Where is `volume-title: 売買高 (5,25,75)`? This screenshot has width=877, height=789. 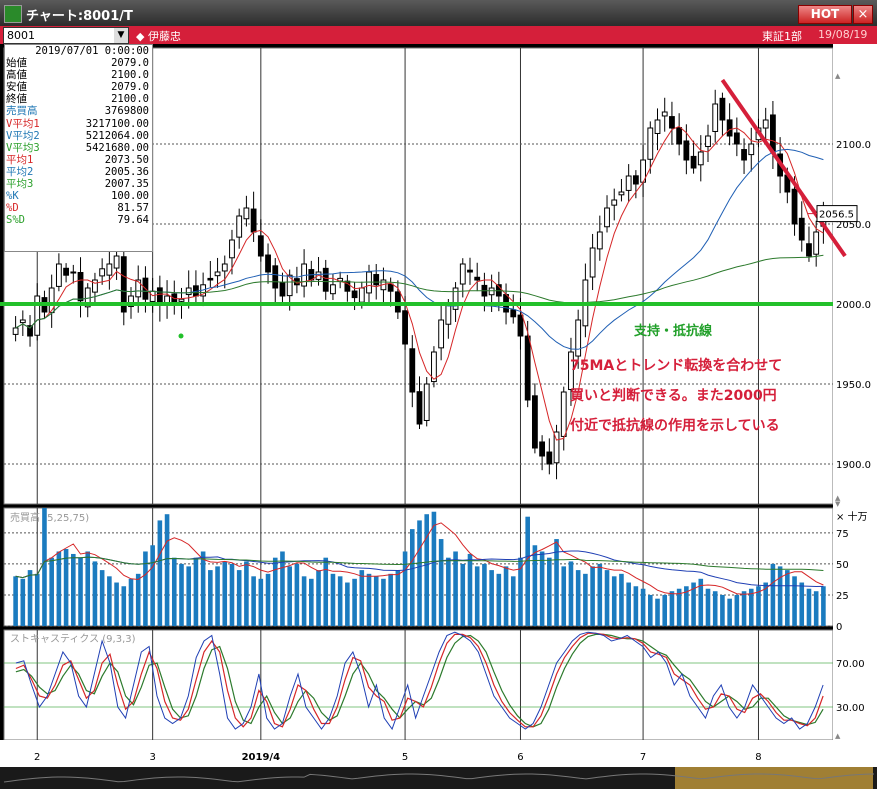 volume-title: 売買高 (5,25,75) is located at coordinates (49, 517).